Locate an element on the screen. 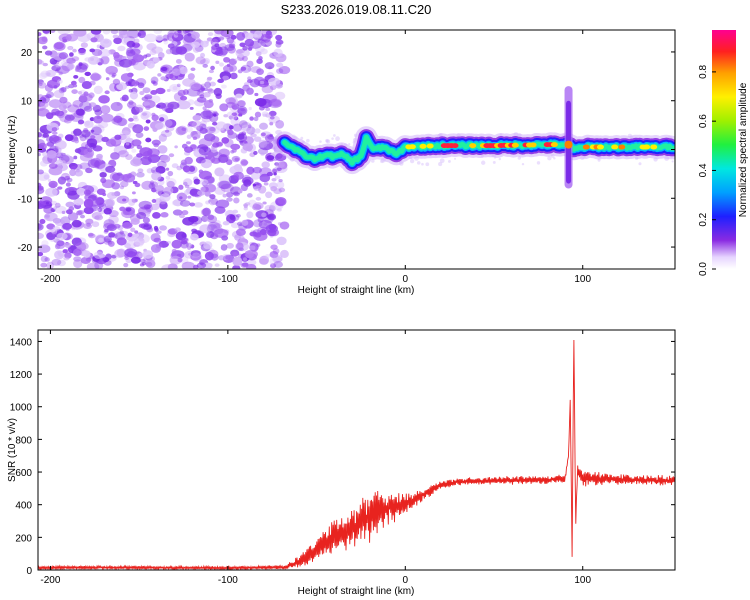 Image resolution: width=750 pixels, height=600 pixels. snr-ylabel: SNR (10 * v/v) is located at coordinates (12, 450).